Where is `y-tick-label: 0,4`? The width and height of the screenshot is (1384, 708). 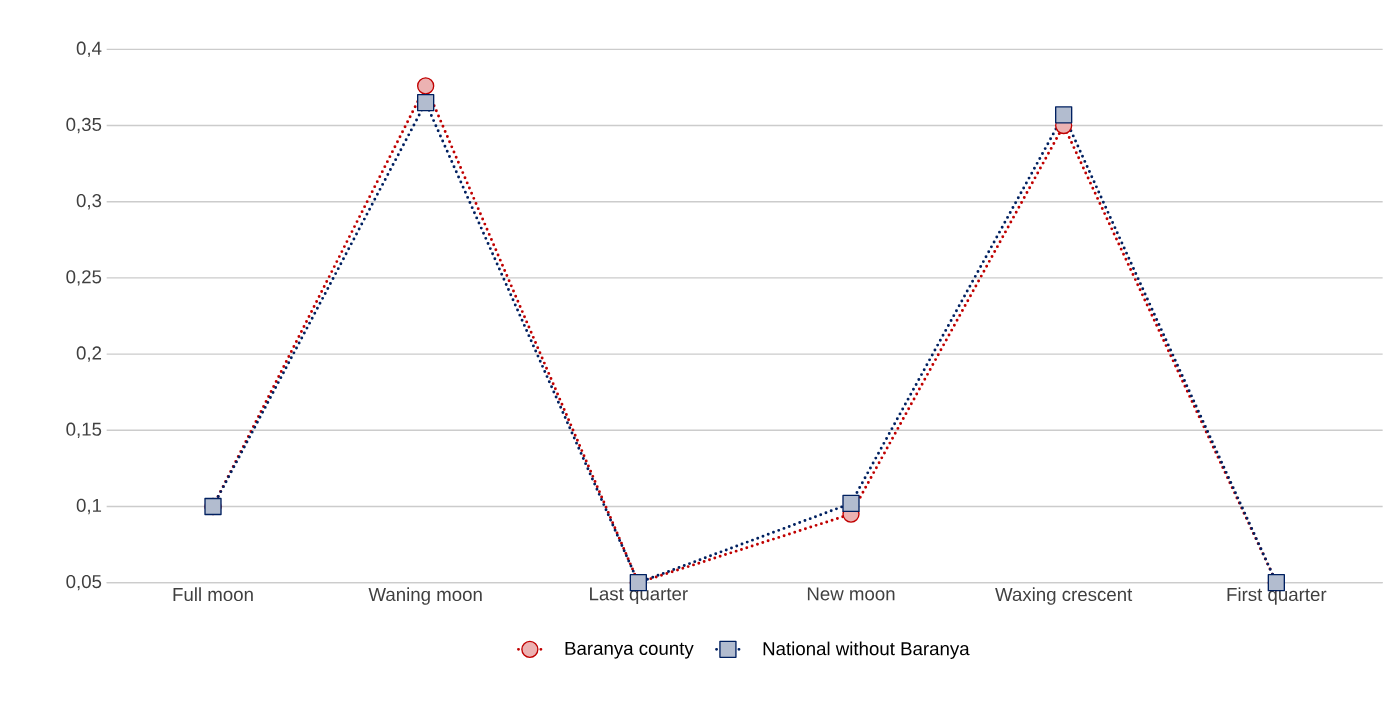
y-tick-label: 0,4 is located at coordinates (89, 49).